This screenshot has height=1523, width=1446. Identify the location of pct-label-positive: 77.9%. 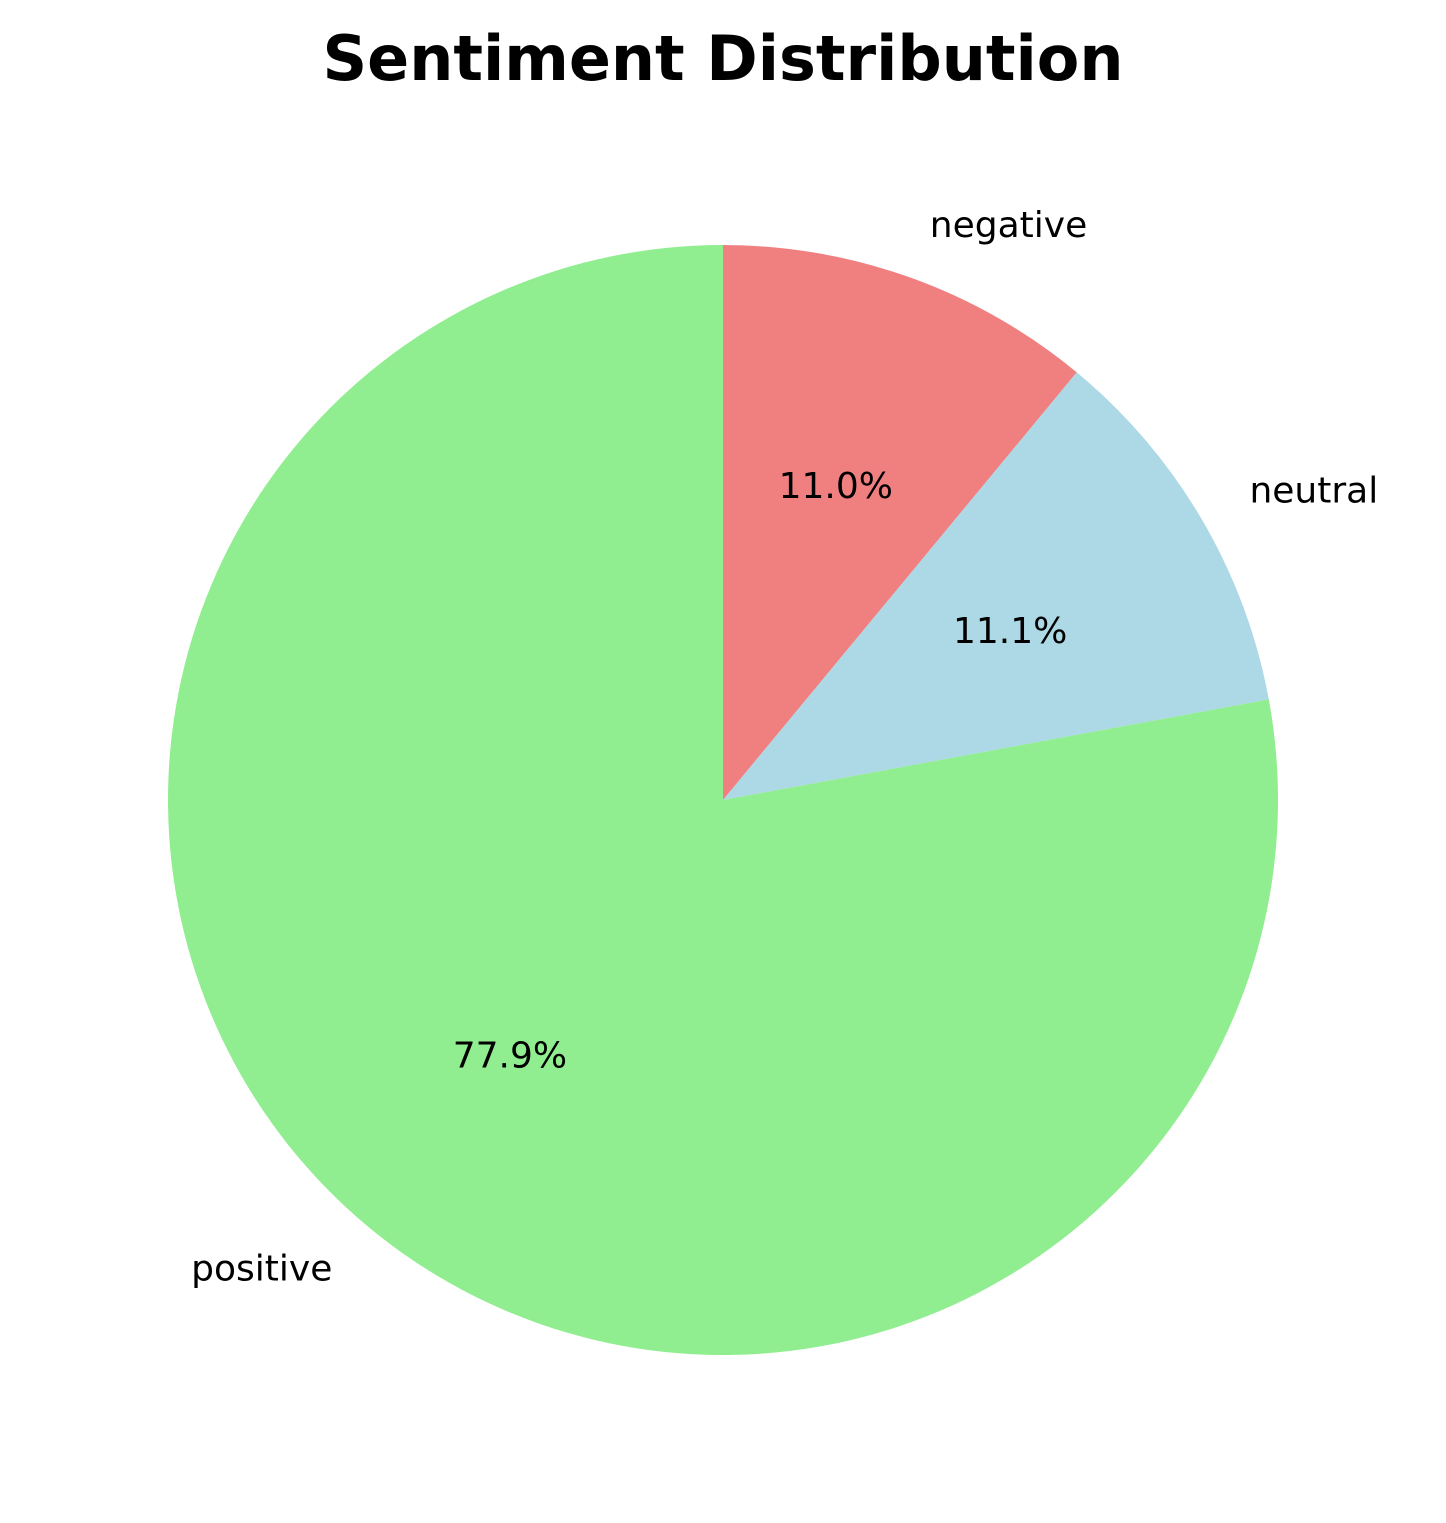
(510, 1055).